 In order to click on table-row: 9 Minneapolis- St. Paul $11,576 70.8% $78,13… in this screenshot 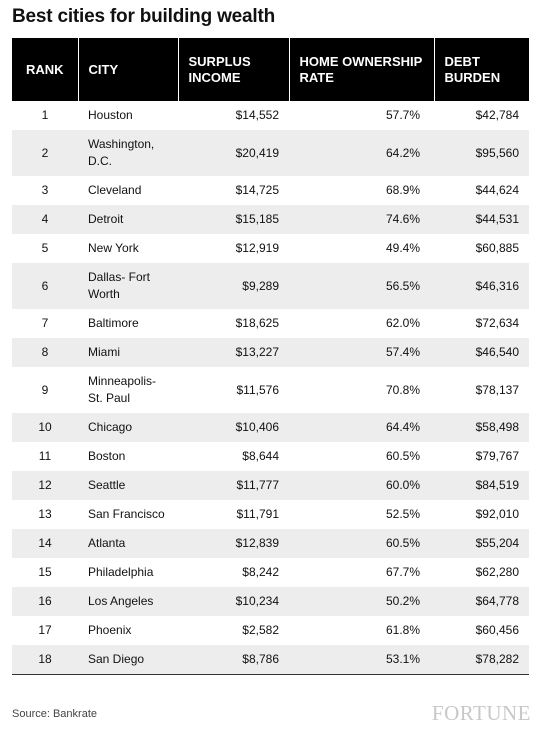, I will do `click(270, 390)`.